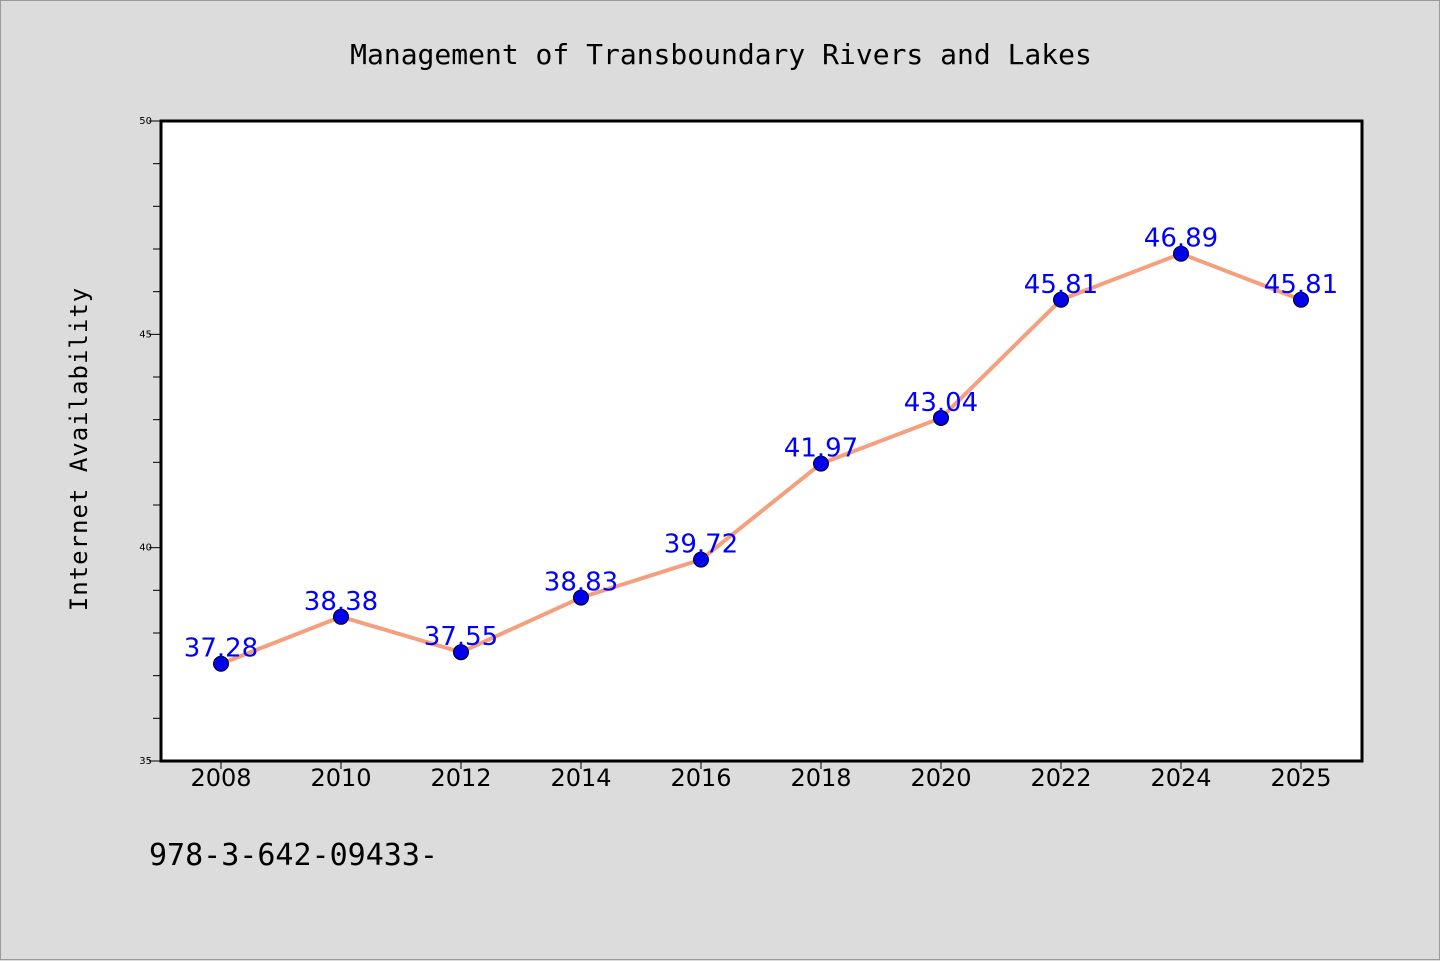 This screenshot has height=961, width=1440. What do you see at coordinates (701, 545) in the screenshot?
I see `data-label: 39.72` at bounding box center [701, 545].